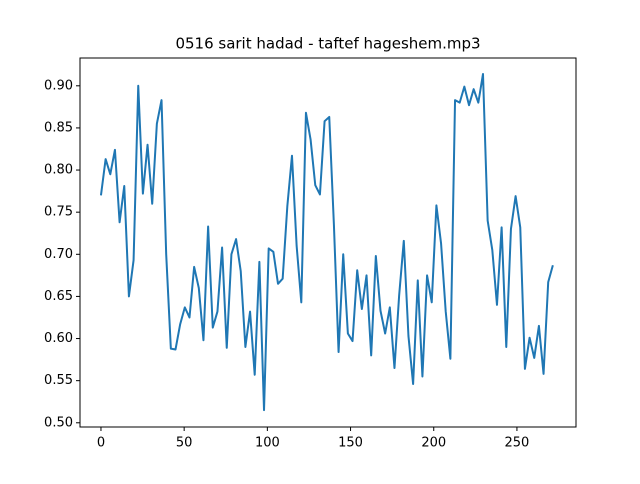  I want to click on chart-title: 0516 sarit hadad - taftef hageshem.mp3, so click(327, 44).